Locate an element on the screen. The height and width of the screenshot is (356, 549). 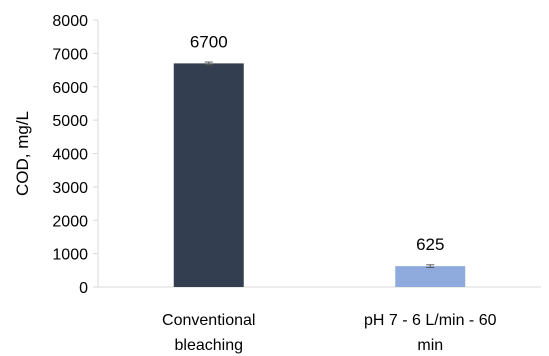
y-tick-label: 8000 is located at coordinates (70, 21).